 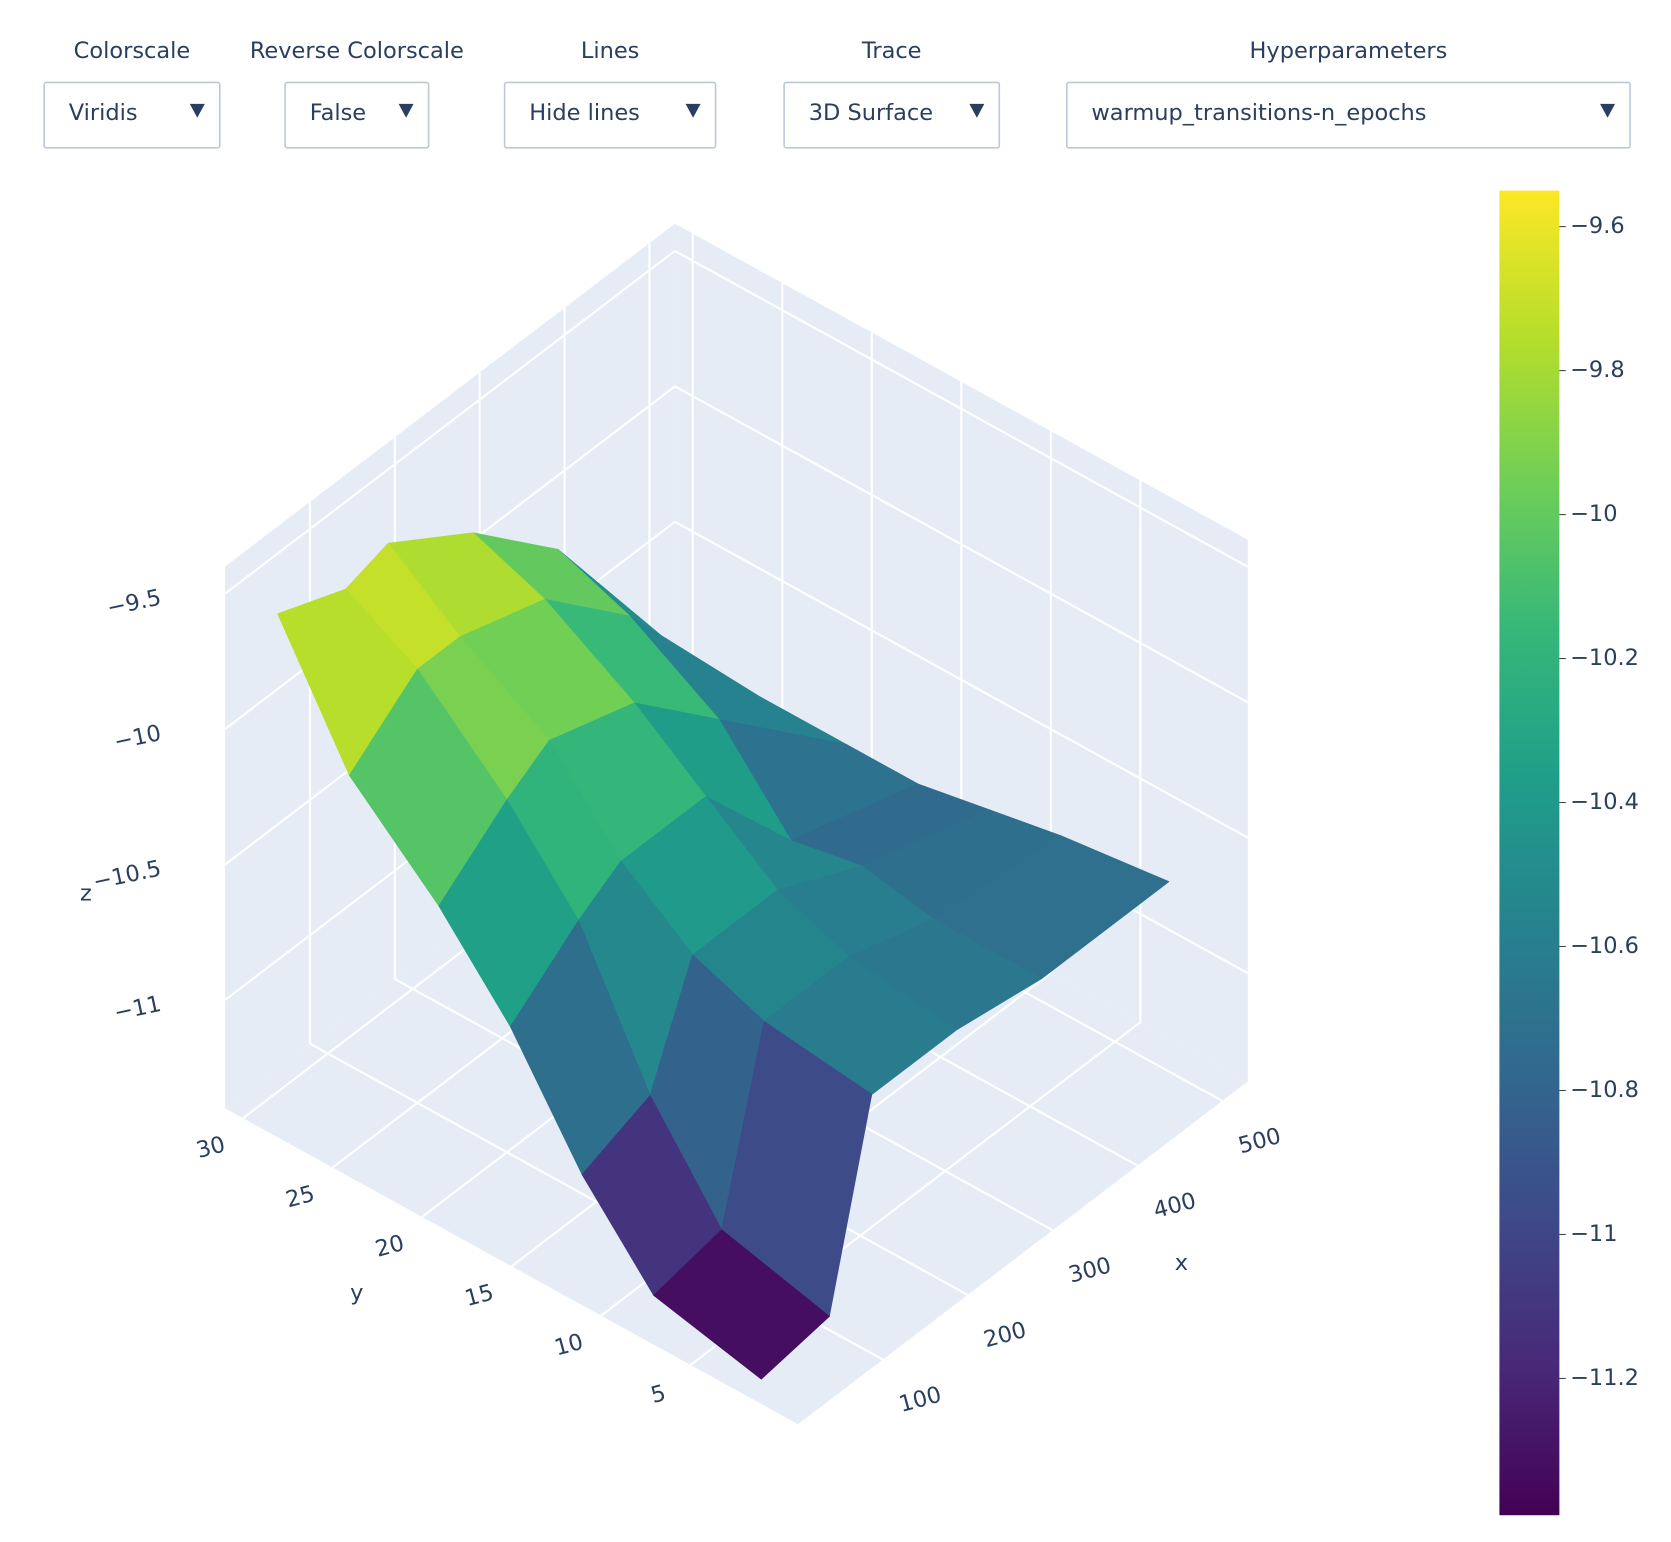 I want to click on colorbar-tick-label: −11, so click(x=1593, y=1234).